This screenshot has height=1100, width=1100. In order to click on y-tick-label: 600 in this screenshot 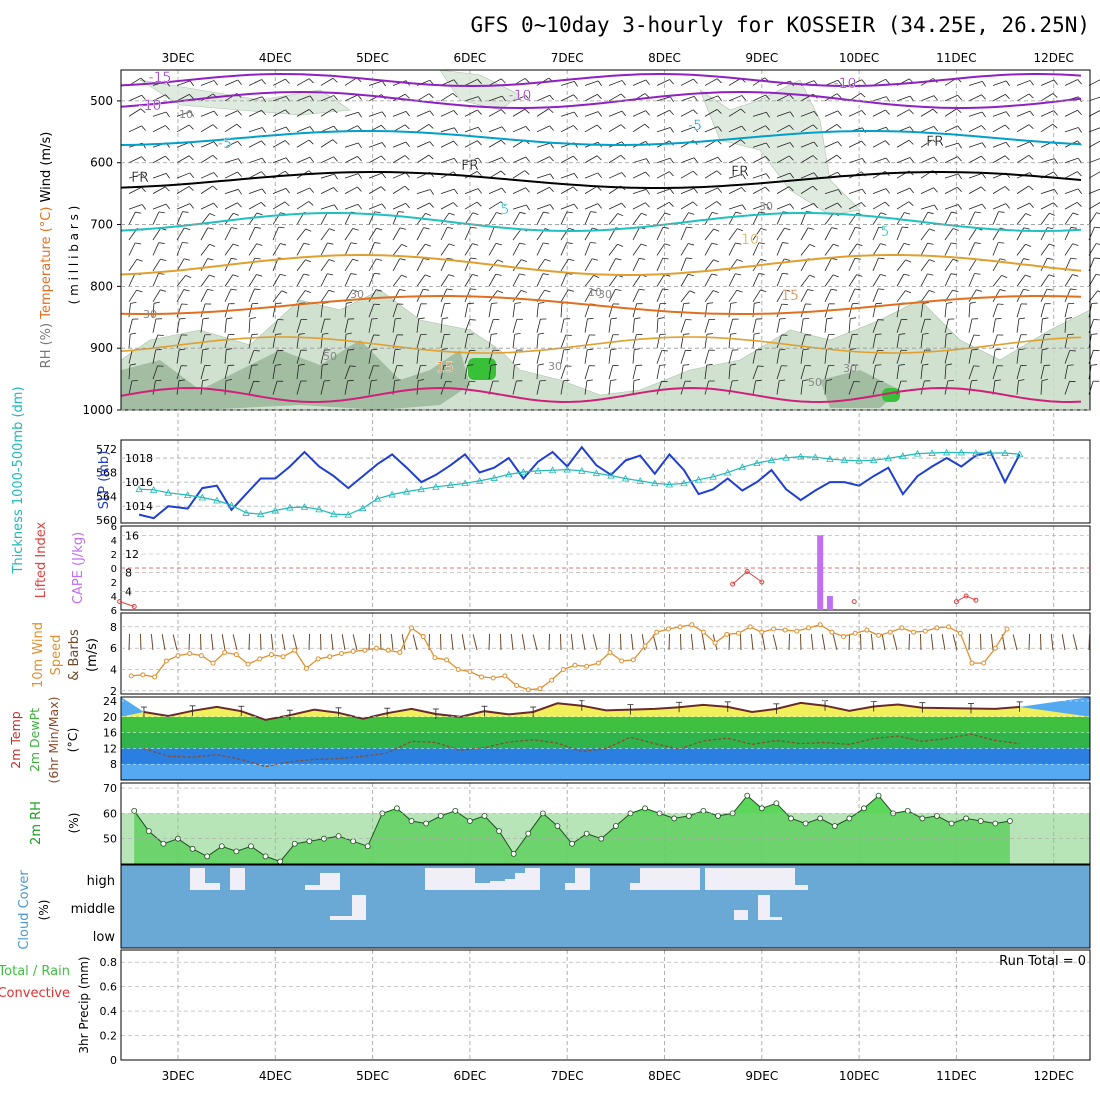, I will do `click(101, 163)`.